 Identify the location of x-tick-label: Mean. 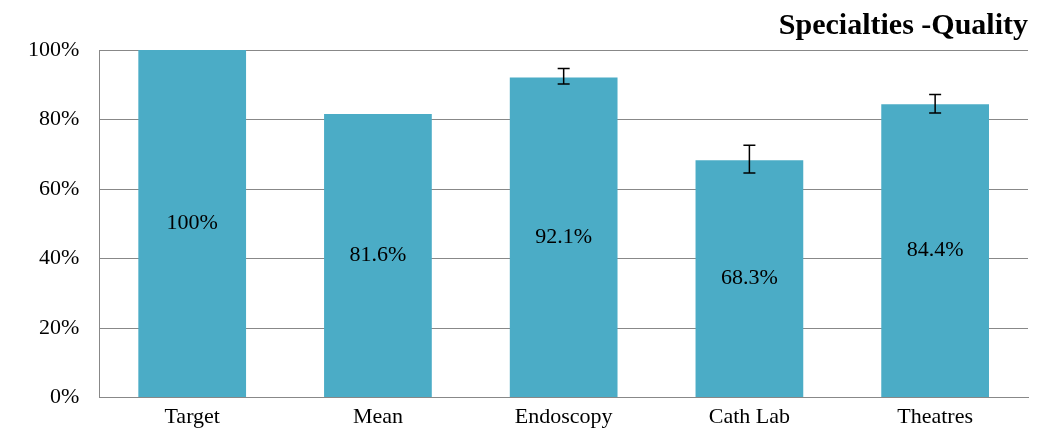
(377, 415).